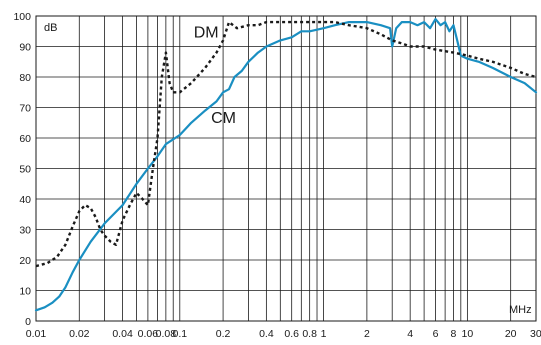 The width and height of the screenshot is (541, 345). I want to click on y-tick-label: 50, so click(25, 170).